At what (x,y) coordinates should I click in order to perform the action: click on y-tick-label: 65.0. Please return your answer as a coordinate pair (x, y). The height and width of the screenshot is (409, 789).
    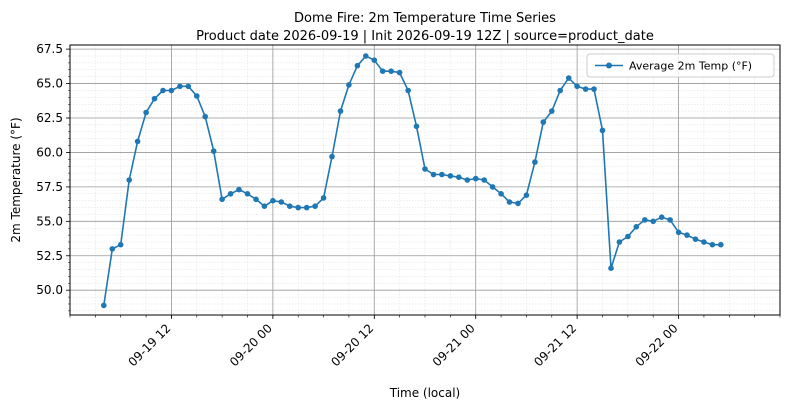
    Looking at the image, I should click on (49, 84).